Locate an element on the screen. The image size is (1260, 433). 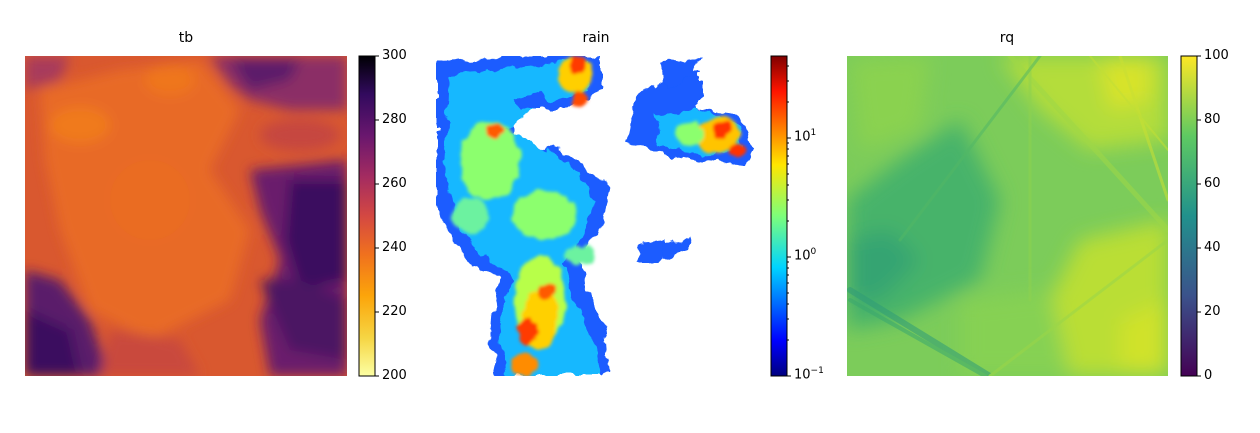
tb-title: tb is located at coordinates (186, 38).